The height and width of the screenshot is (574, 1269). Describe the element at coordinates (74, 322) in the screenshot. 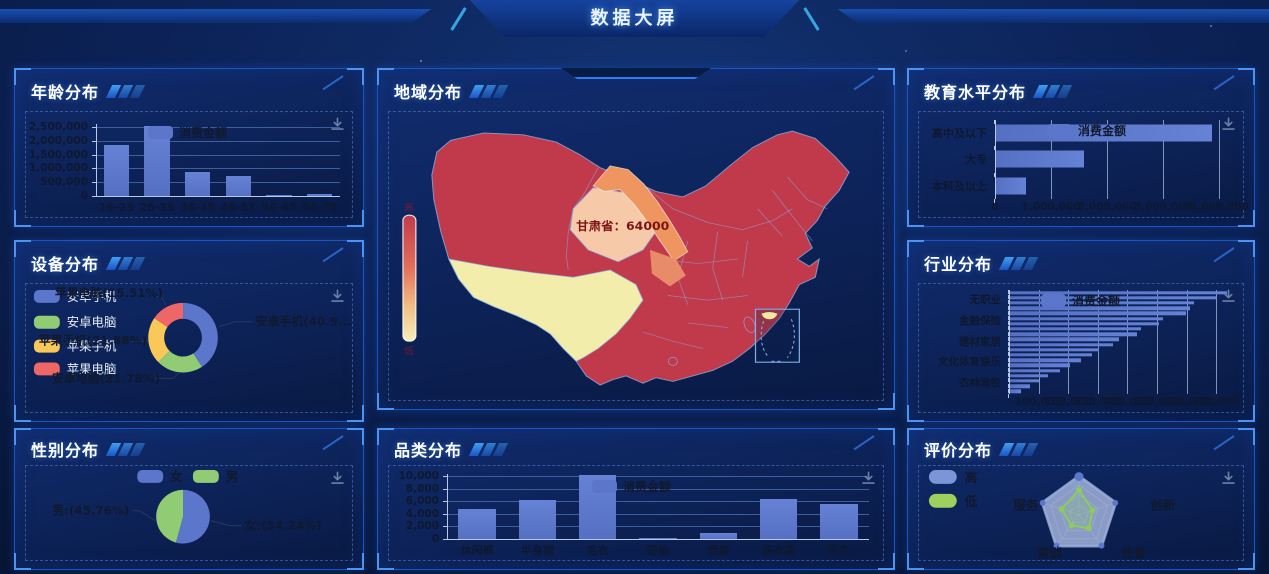

I see `legend-item: 安卓电脑` at that location.